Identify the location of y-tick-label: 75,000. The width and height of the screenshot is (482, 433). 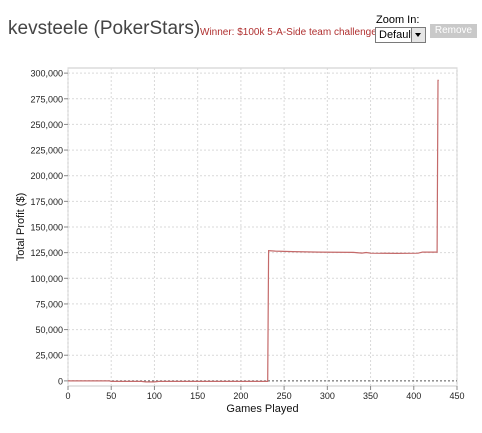
(49, 304).